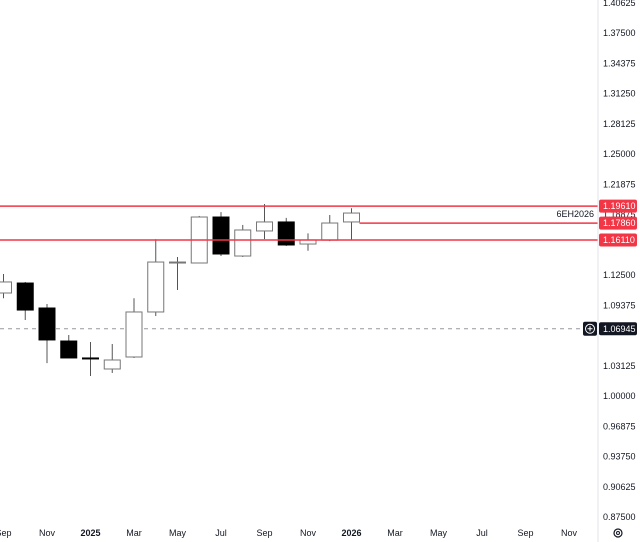  I want to click on price-tick-label: 1.40625, so click(619, 4).